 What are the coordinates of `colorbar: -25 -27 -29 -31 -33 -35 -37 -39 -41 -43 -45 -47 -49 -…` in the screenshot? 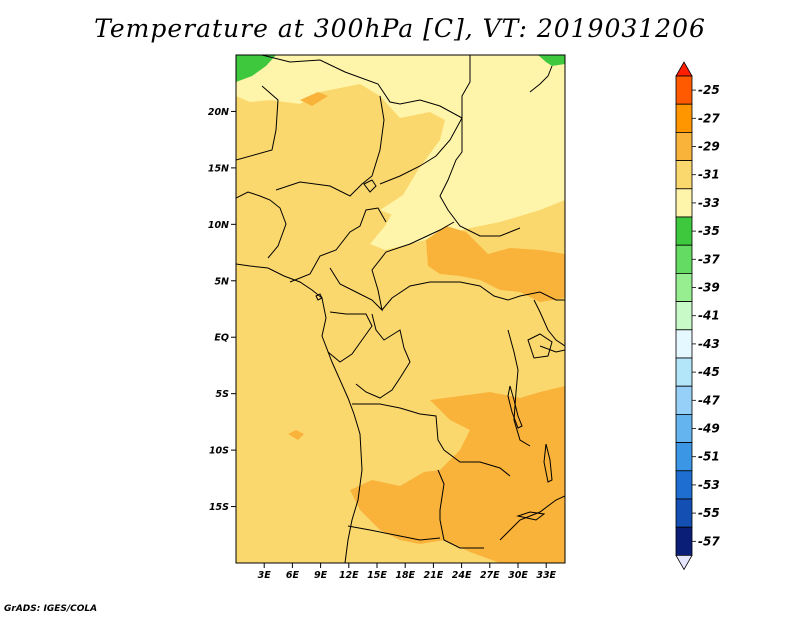 It's located at (697, 316).